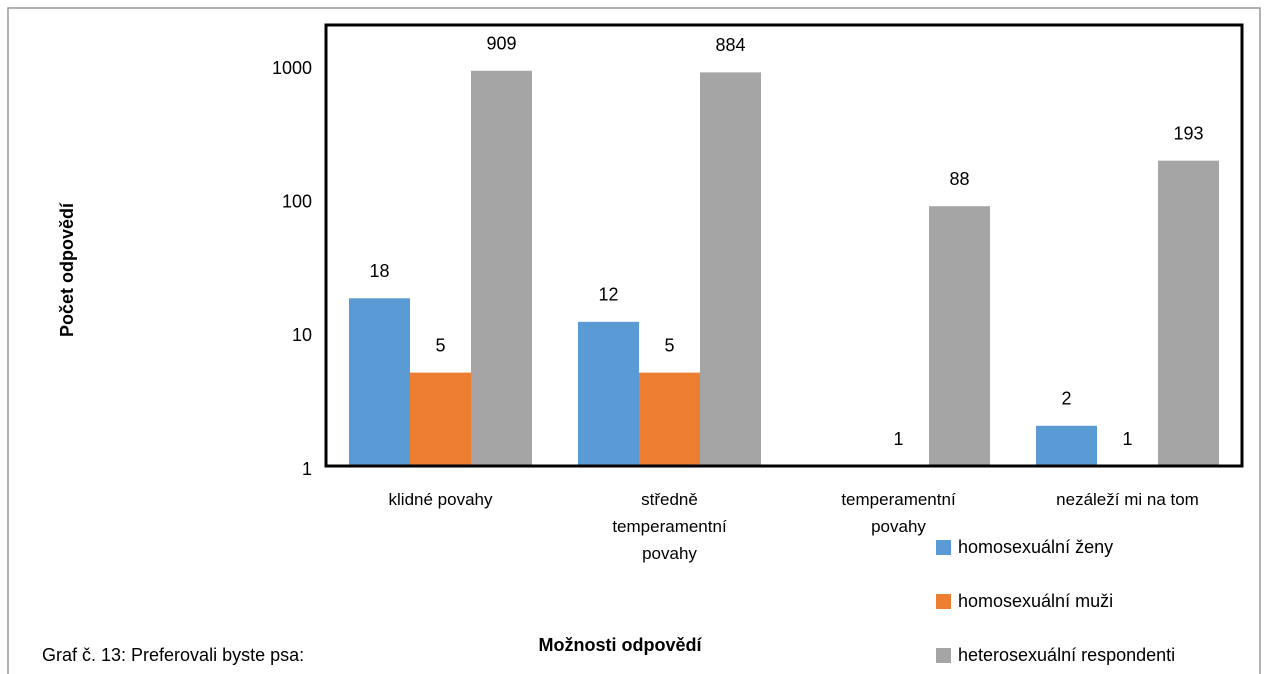 The width and height of the screenshot is (1266, 674). Describe the element at coordinates (1035, 547) in the screenshot. I see `legend-label: homosexuální ženy` at that location.